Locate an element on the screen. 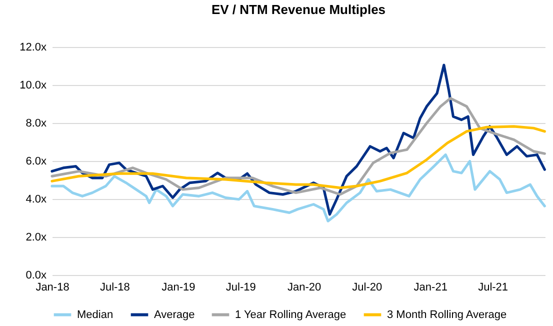 The width and height of the screenshot is (553, 326). y-tick-label: 0.0x is located at coordinates (36, 276).